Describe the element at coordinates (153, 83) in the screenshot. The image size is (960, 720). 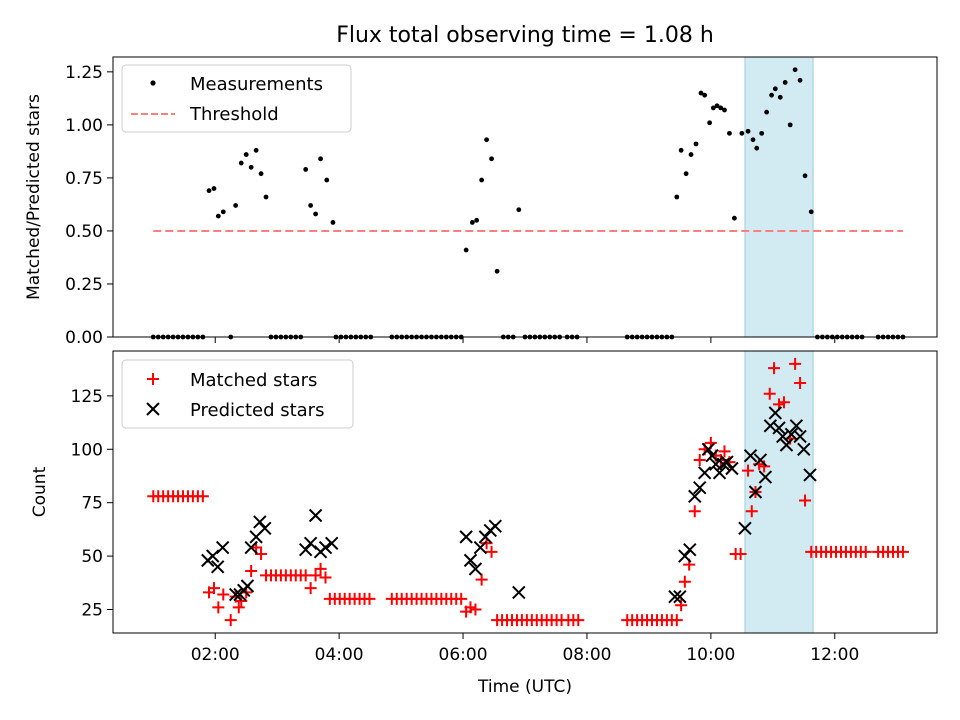
I see `legend-measurements-marker` at that location.